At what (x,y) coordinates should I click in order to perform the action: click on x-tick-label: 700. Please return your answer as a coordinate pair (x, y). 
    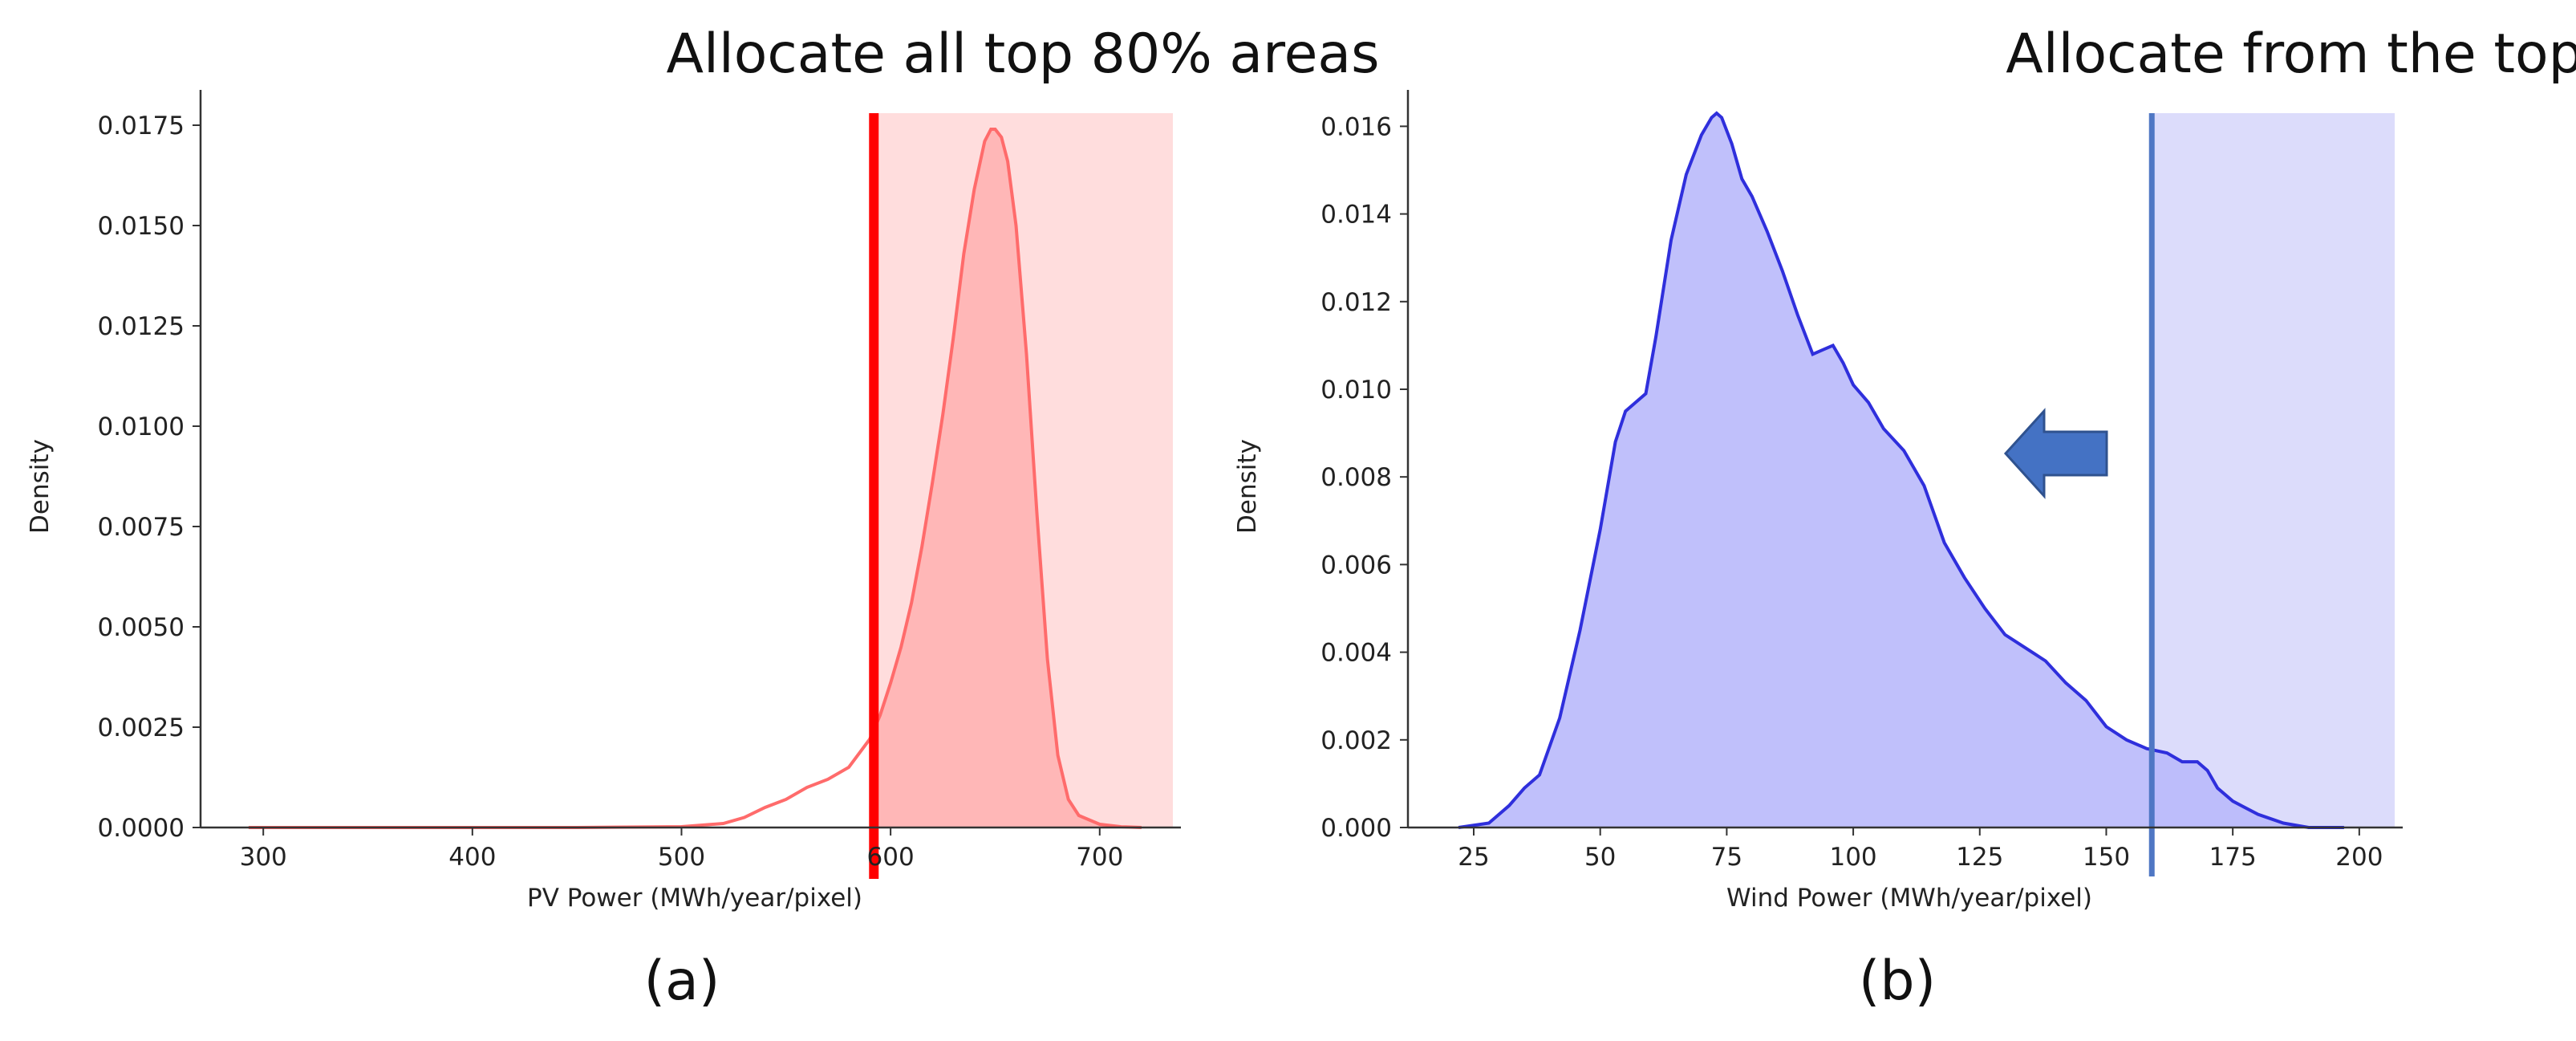
    Looking at the image, I should click on (1099, 858).